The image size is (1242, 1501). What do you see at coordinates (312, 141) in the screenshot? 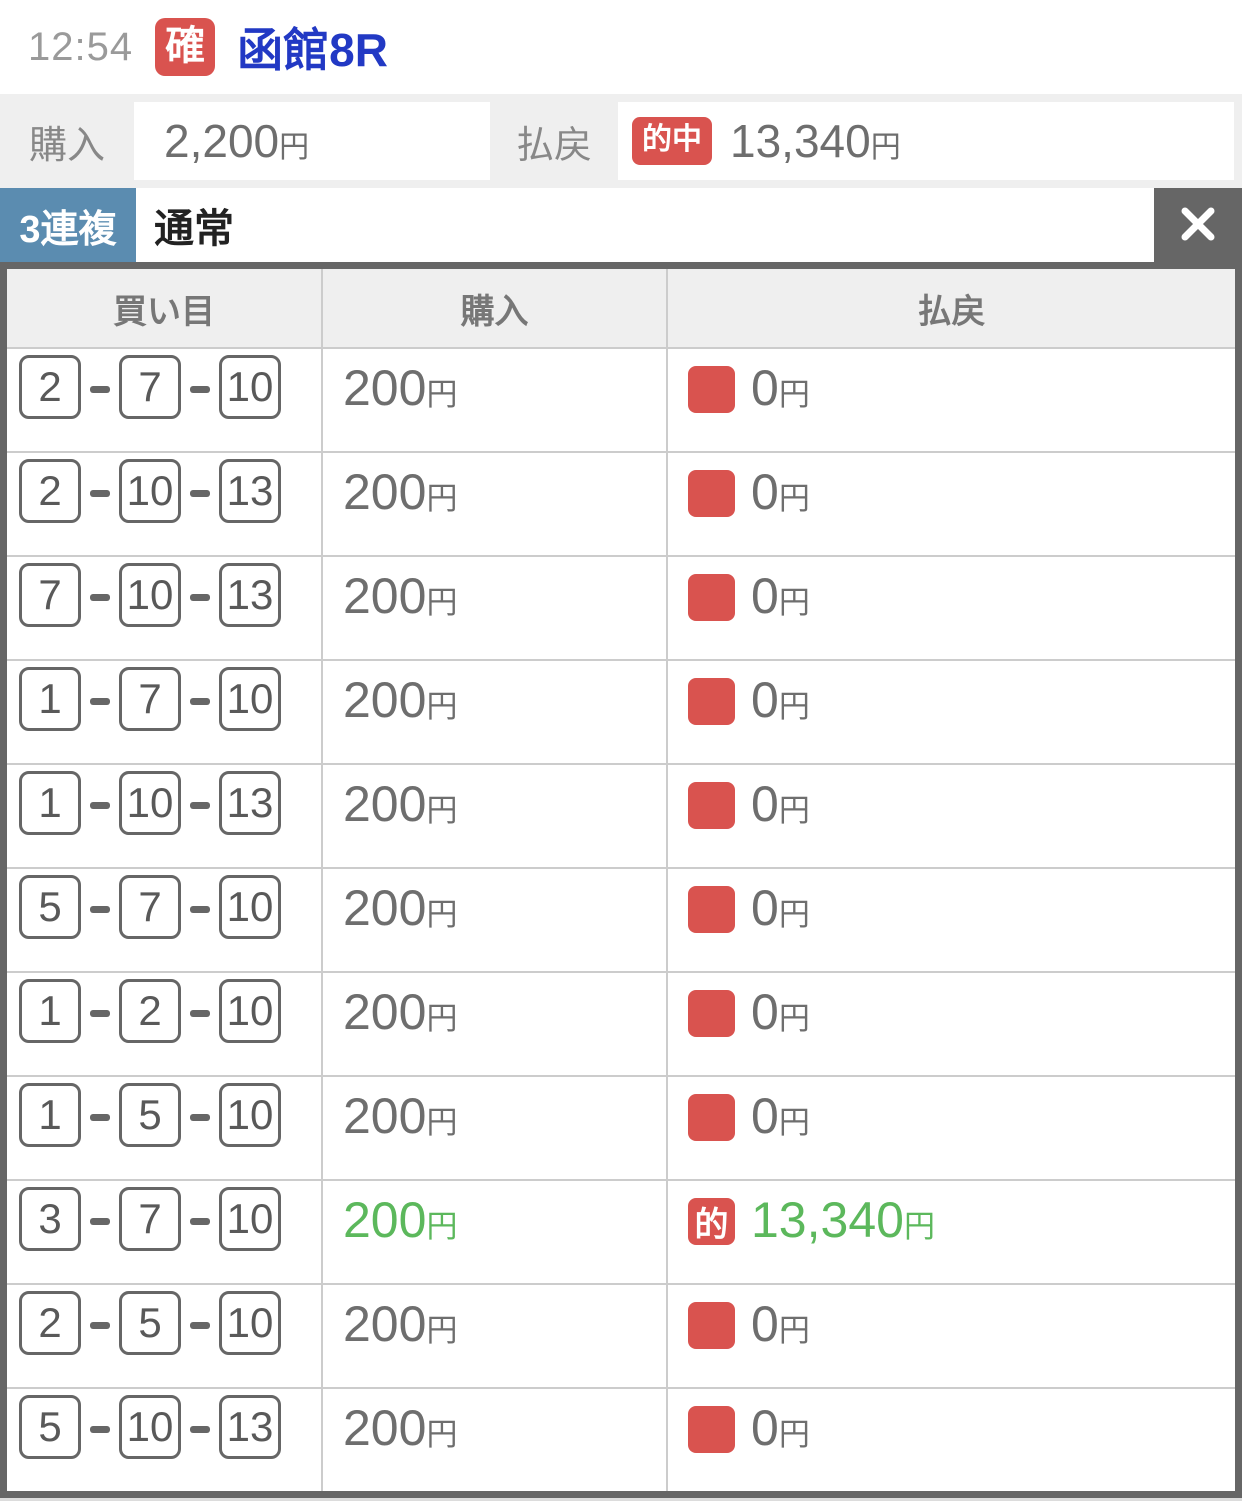
I see `purchase-total-box: 2,200円` at bounding box center [312, 141].